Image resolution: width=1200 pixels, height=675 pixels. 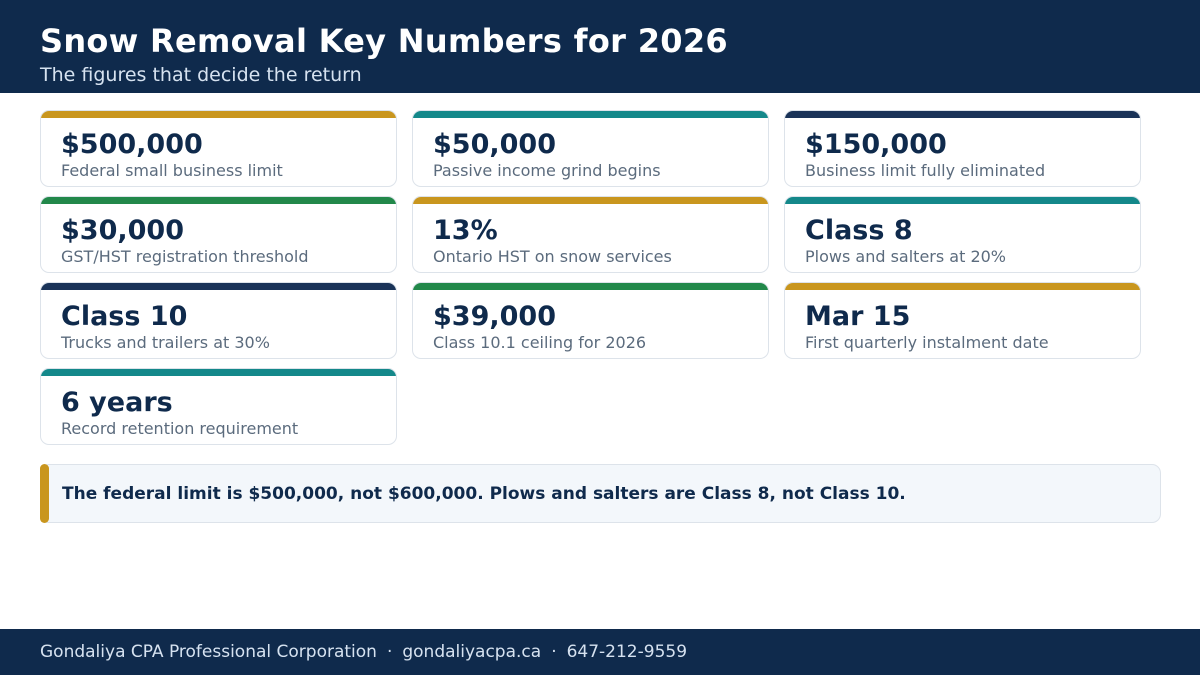 What do you see at coordinates (117, 402) in the screenshot?
I see `card-value: 6 years` at bounding box center [117, 402].